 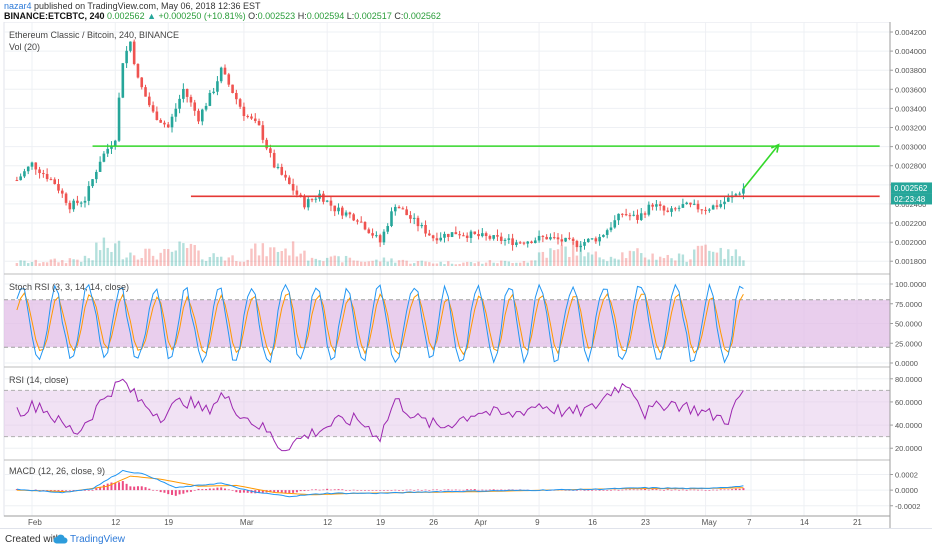 What do you see at coordinates (325, 16) in the screenshot?
I see `high-value: 0.002594` at bounding box center [325, 16].